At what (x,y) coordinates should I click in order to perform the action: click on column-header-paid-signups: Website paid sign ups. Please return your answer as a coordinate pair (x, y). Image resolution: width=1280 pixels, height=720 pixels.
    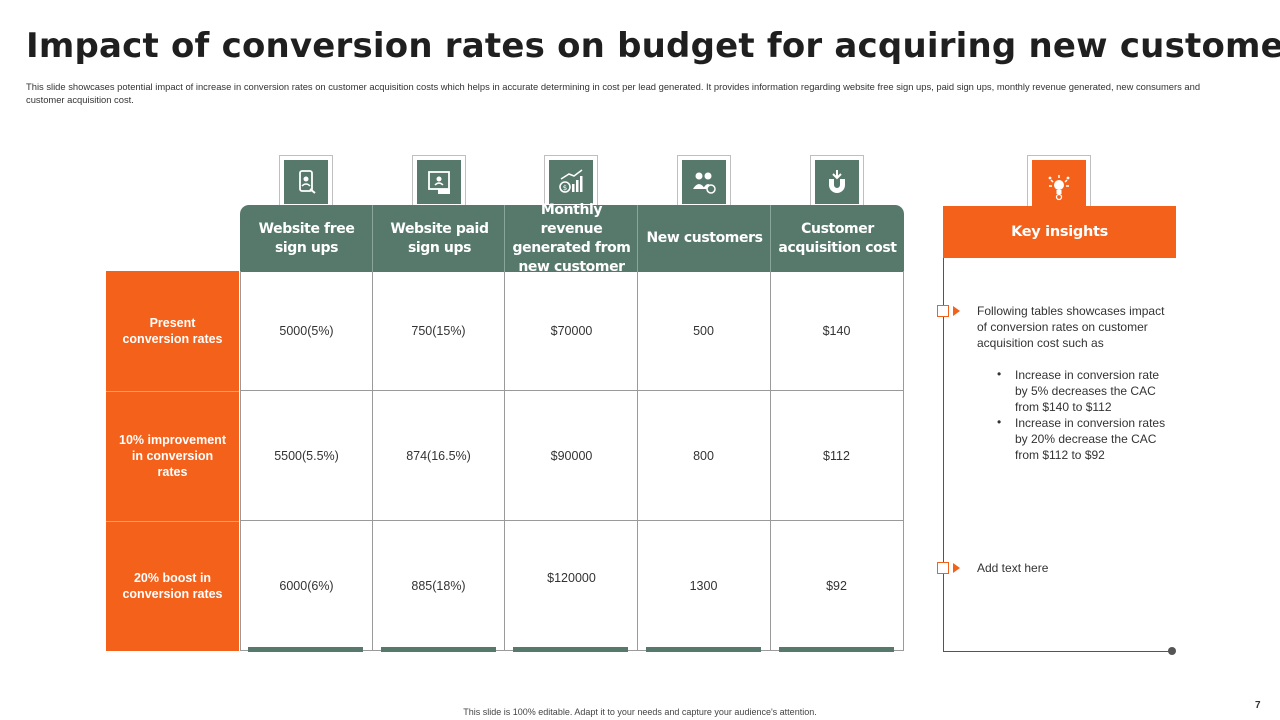
    Looking at the image, I should click on (439, 238).